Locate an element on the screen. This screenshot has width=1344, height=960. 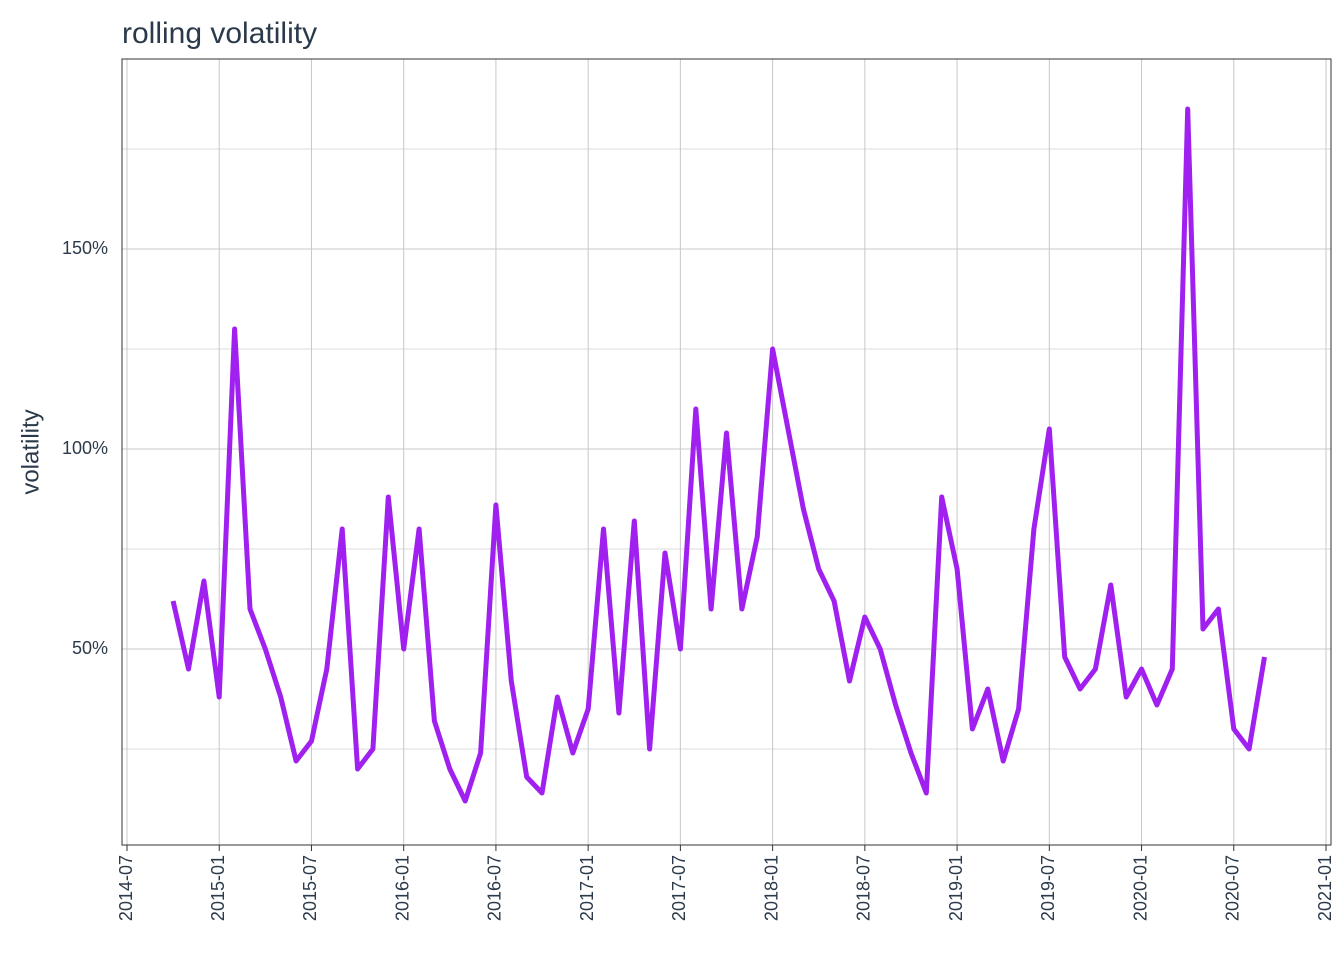
x-tick-label: 2014-07 is located at coordinates (126, 888).